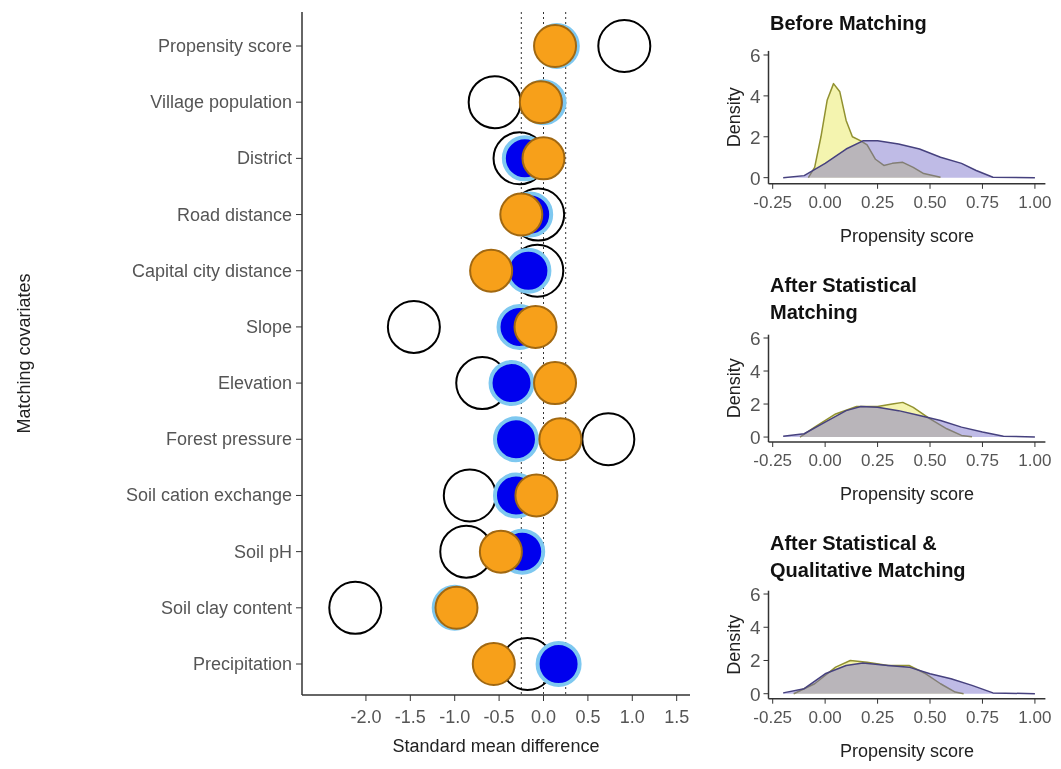  What do you see at coordinates (208, 495) in the screenshot?
I see `y-tick-label: Soil cation exchange` at bounding box center [208, 495].